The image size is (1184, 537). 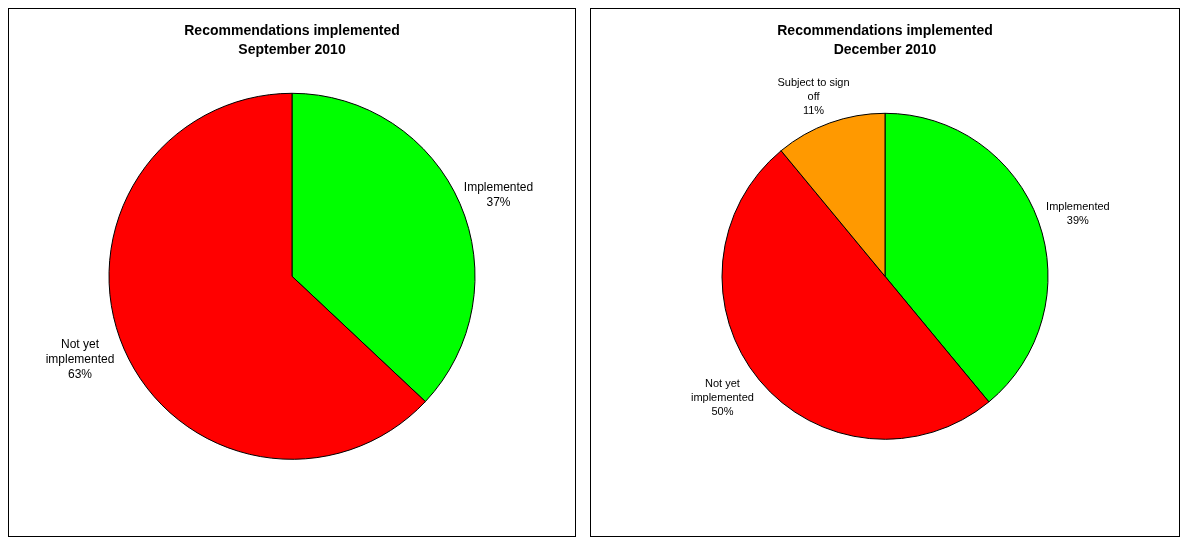 I want to click on data-label: 63%, so click(x=80, y=374).